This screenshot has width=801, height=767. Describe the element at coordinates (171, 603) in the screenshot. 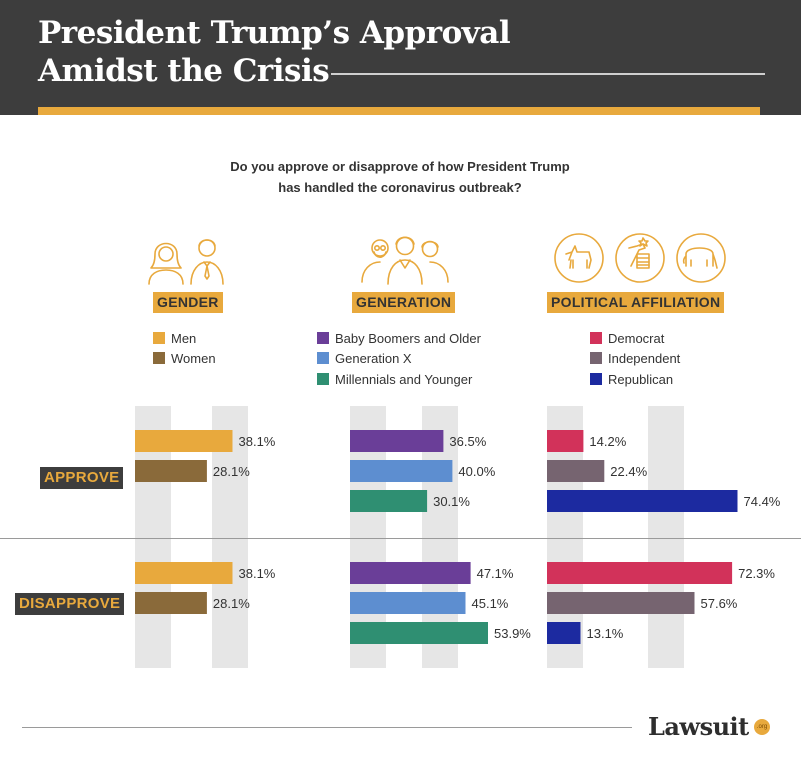

I see `bar-women-disapprove` at that location.